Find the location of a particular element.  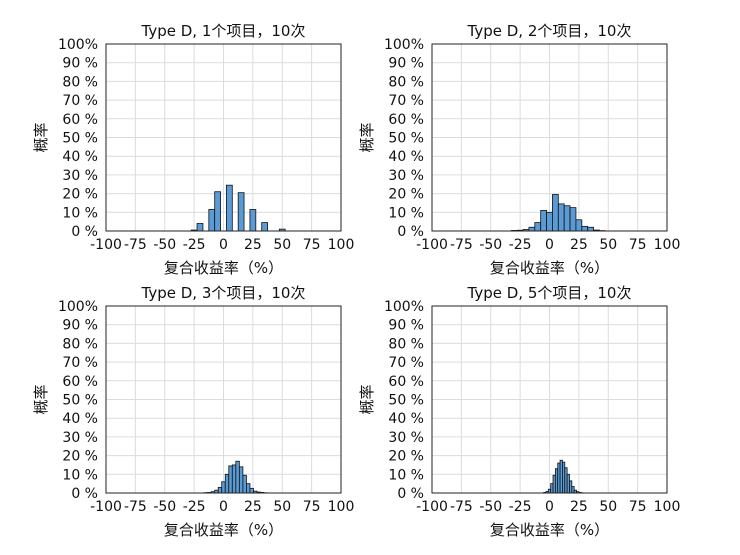

chart-title: Type D, 2个项目，10次 is located at coordinates (549, 31).